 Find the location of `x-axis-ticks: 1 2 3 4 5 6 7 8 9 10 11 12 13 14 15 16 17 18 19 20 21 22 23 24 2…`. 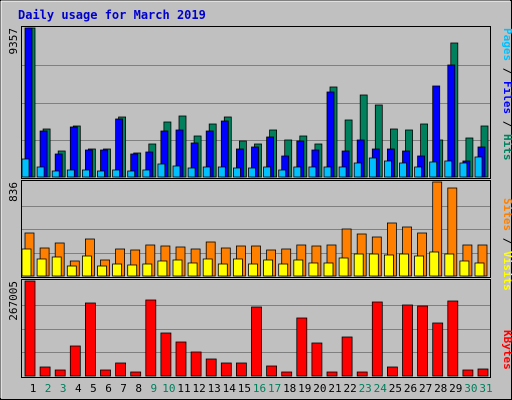

x-axis-ticks: 1 2 3 4 5 6 7 8 9 10 11 12 13 14 15 16 17 18 19 20 21 22 23 24 2… is located at coordinates (261, 388).